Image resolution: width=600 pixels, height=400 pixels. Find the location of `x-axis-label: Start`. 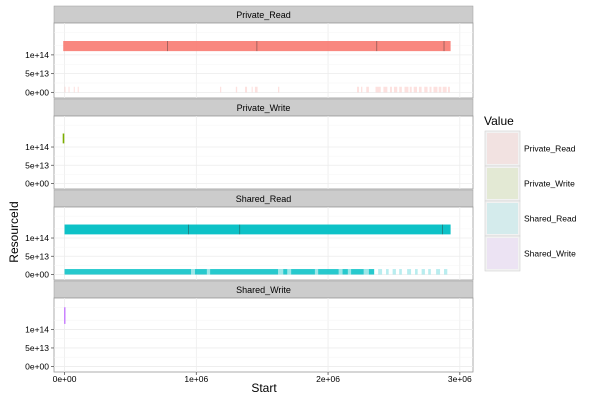

x-axis-label: Start is located at coordinates (264, 388).